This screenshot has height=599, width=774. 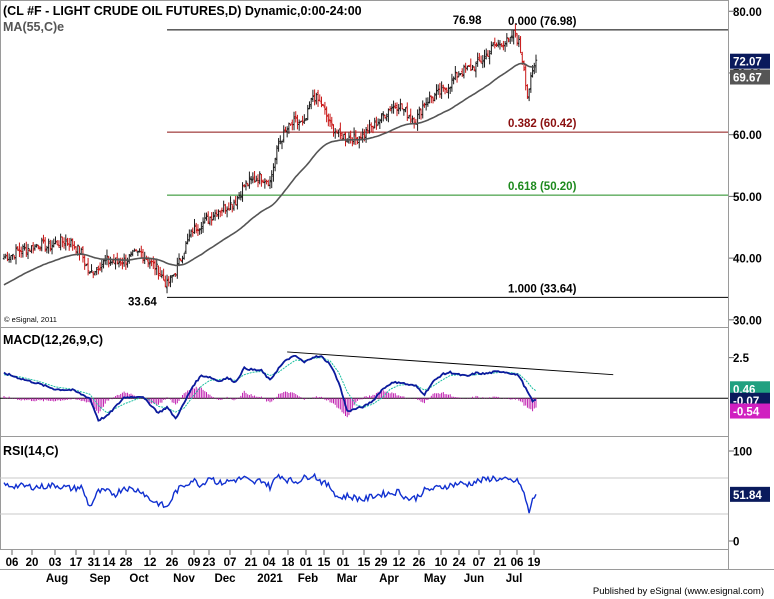 What do you see at coordinates (381, 563) in the screenshot?
I see `x-tick-label: 29` at bounding box center [381, 563].